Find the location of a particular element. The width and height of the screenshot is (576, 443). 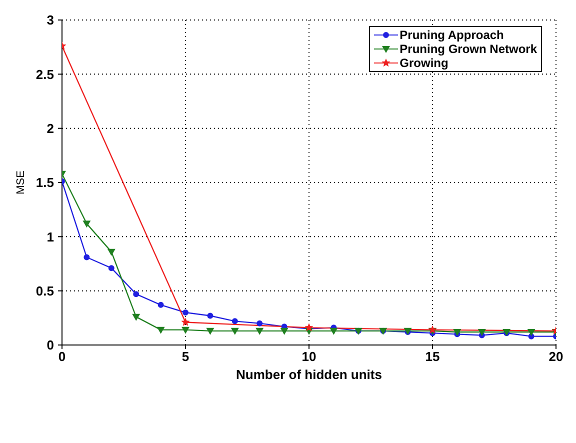

y-tick-label: 0 is located at coordinates (50, 345).